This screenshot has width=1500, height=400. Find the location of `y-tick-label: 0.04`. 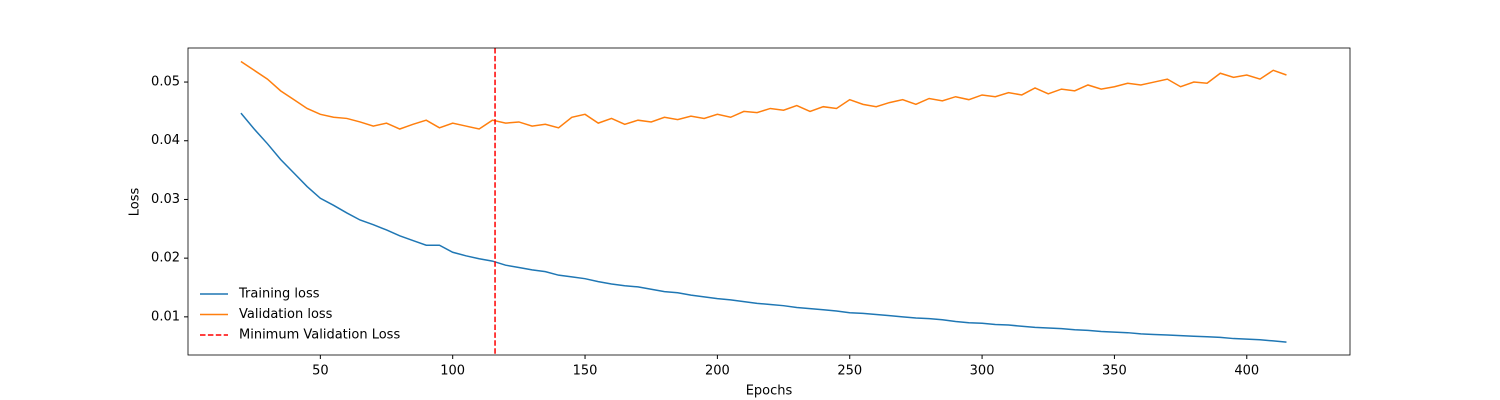

y-tick-label: 0.04 is located at coordinates (165, 140).